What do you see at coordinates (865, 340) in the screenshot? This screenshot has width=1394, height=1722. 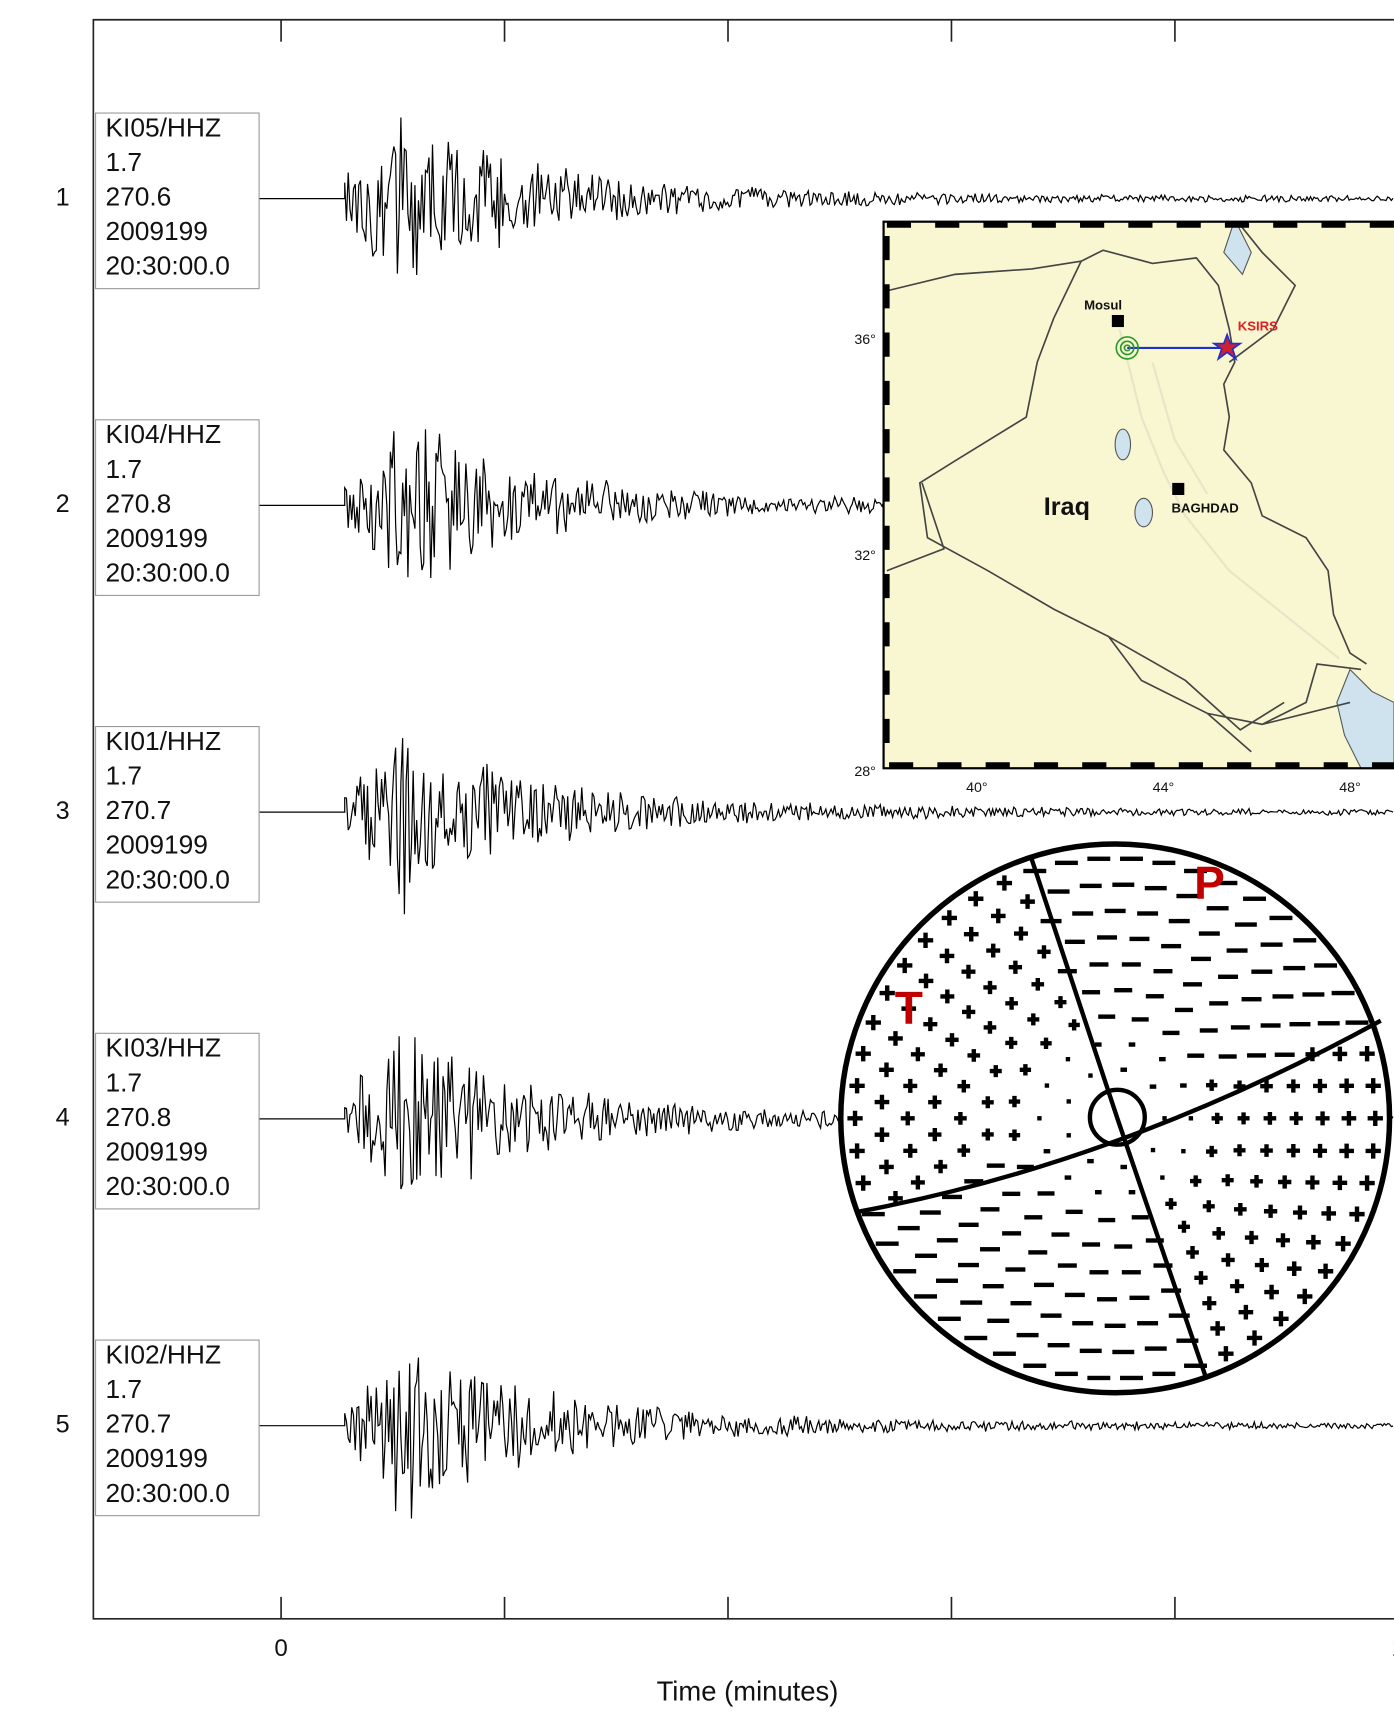 I see `lat-label: 36°` at bounding box center [865, 340].